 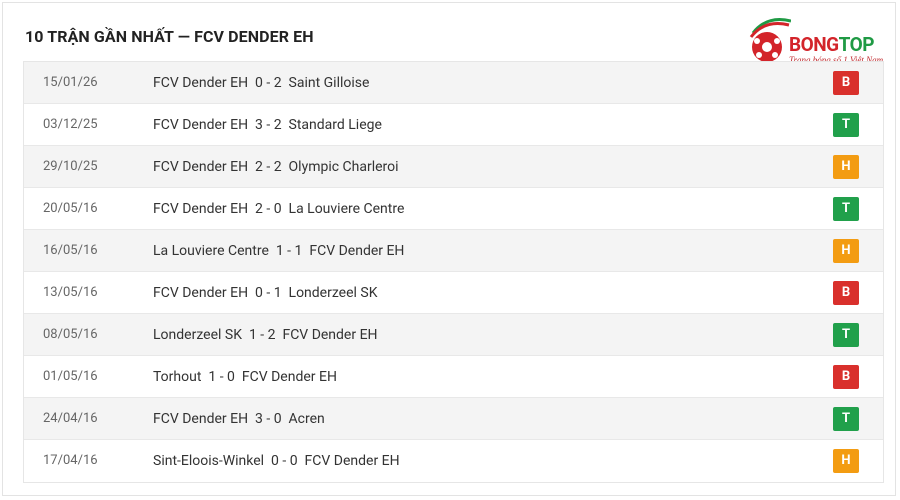 What do you see at coordinates (197, 335) in the screenshot?
I see `home-team: Londerzeel SK` at bounding box center [197, 335].